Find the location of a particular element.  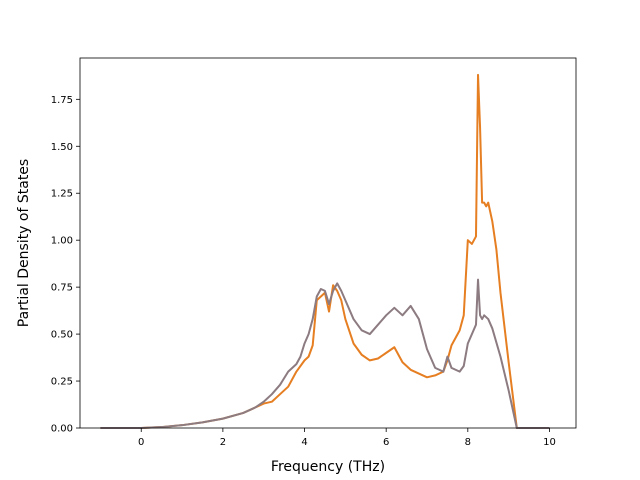

x-tick-label: 0 is located at coordinates (141, 442).